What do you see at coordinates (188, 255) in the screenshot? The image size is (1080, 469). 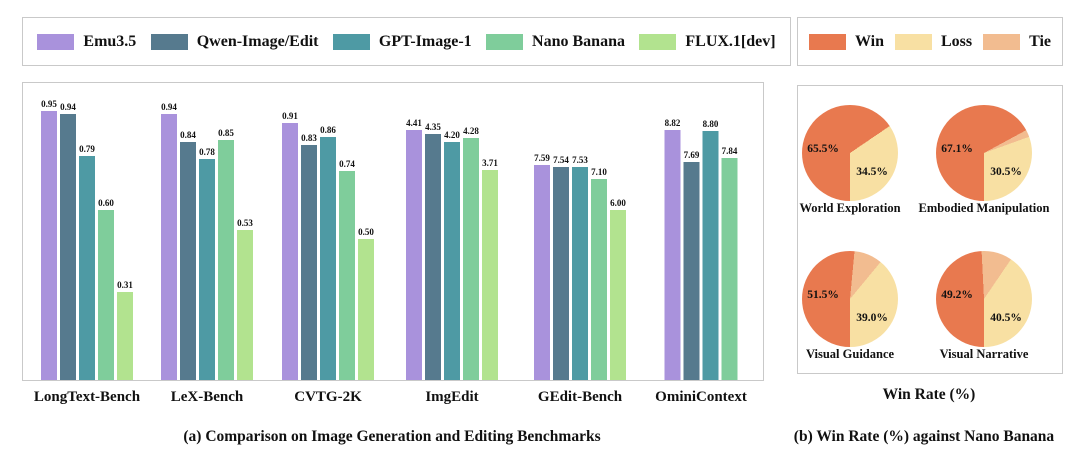 I see `bar-qwen-image-edit: 0.84` at bounding box center [188, 255].